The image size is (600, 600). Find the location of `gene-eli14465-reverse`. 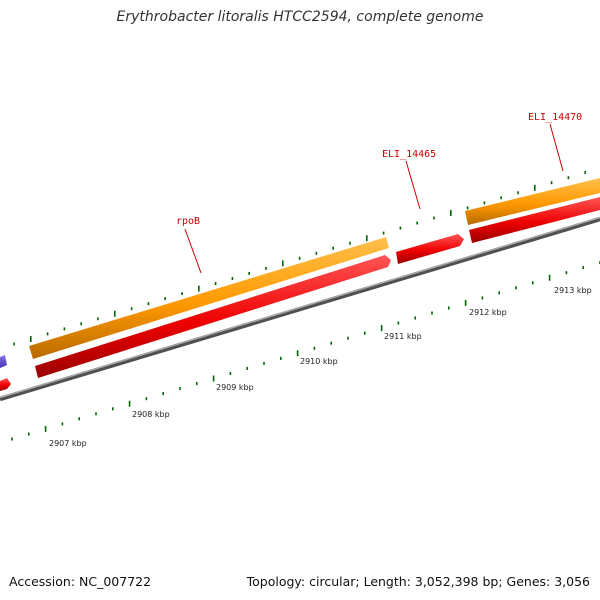

gene-eli14465-reverse is located at coordinates (430, 249).